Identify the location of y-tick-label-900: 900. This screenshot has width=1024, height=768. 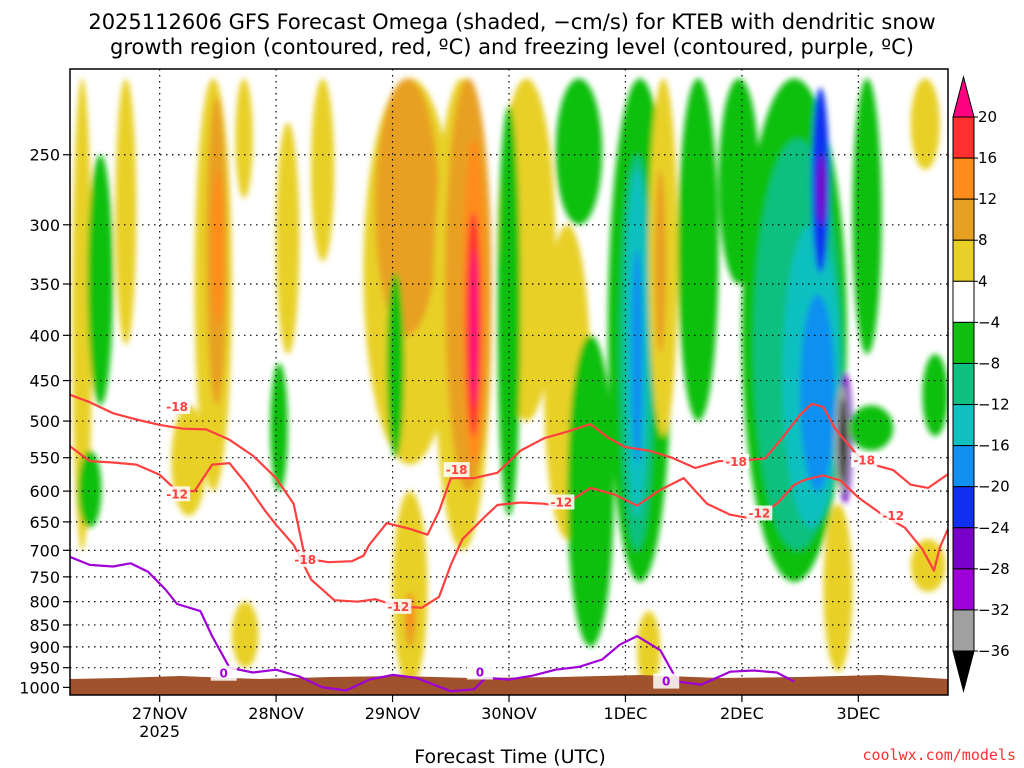
(44, 647).